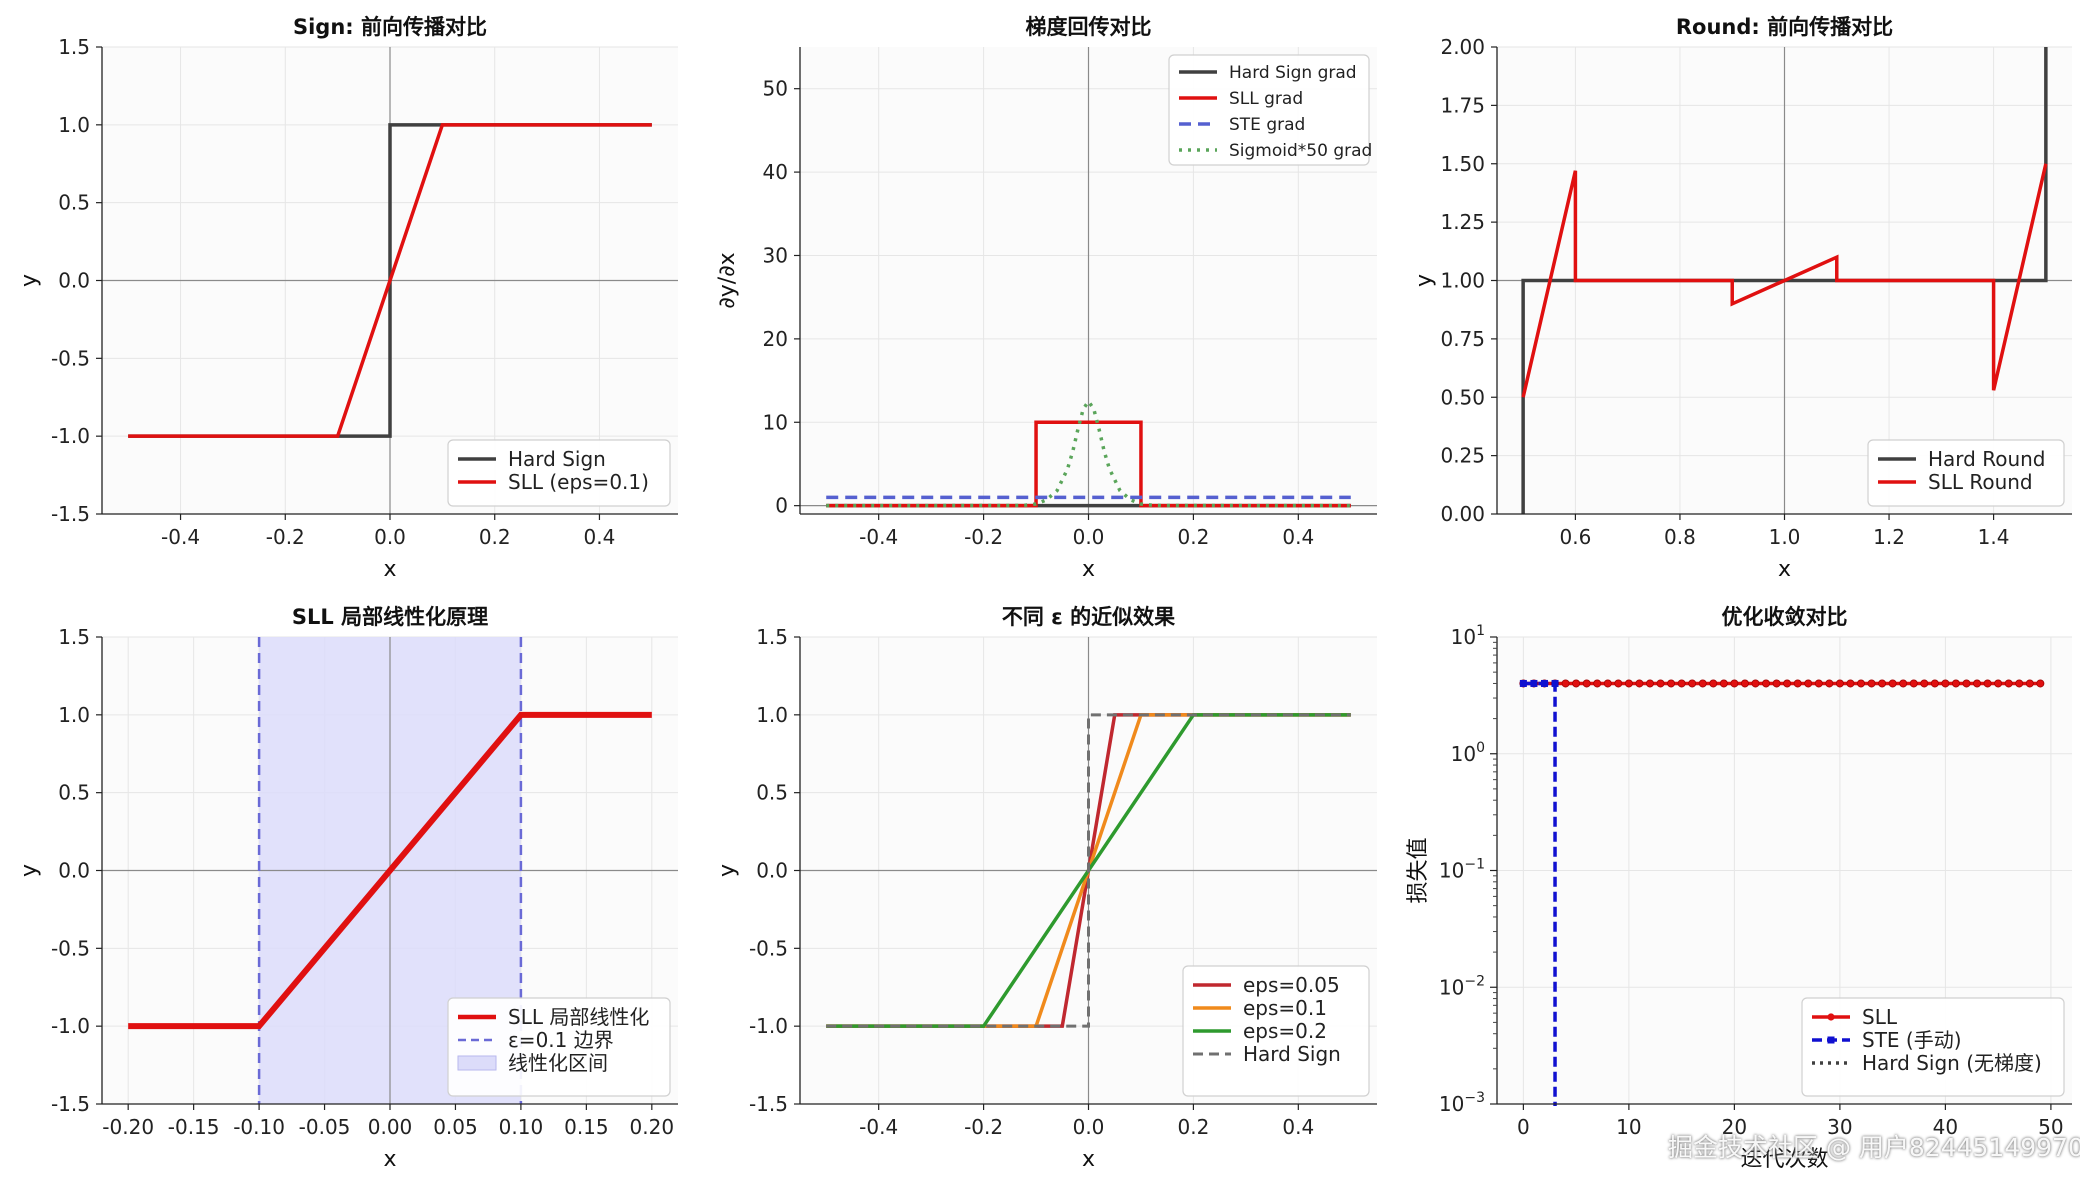 The width and height of the screenshot is (2080, 1180). I want to click on x-tick-label: -0.20, so click(128, 1127).